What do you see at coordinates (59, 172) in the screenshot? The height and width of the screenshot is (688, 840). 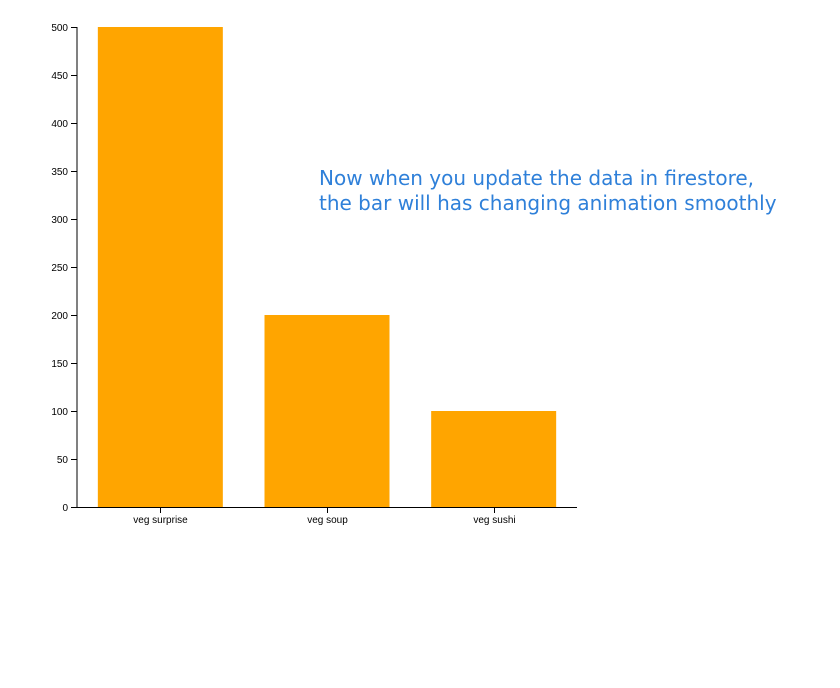 I see `y-tick-label: 350` at bounding box center [59, 172].